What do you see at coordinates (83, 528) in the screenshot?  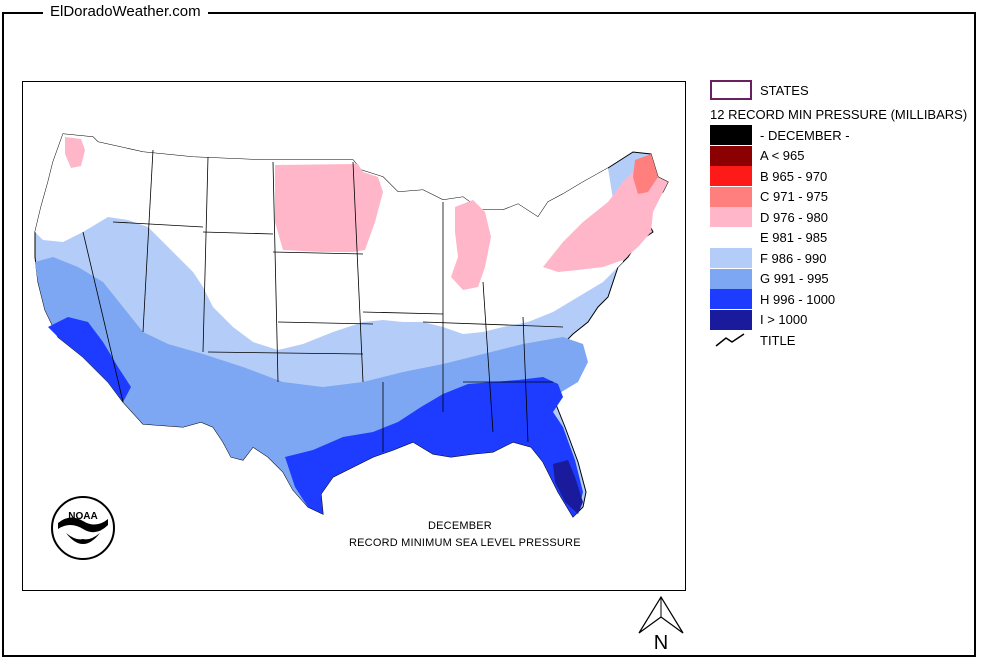 I see `noaa-logo: NOAA` at bounding box center [83, 528].